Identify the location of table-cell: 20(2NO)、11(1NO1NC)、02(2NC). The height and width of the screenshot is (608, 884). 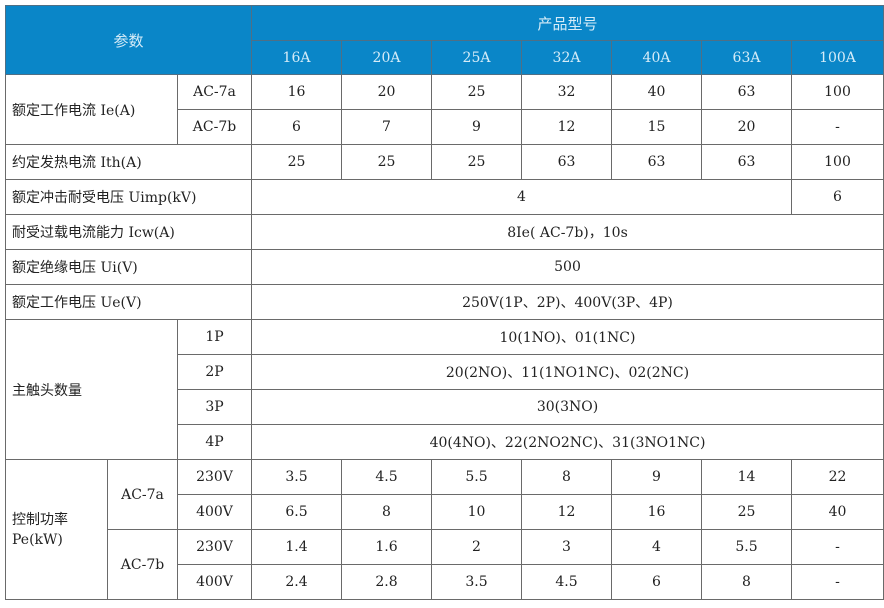
(567, 372).